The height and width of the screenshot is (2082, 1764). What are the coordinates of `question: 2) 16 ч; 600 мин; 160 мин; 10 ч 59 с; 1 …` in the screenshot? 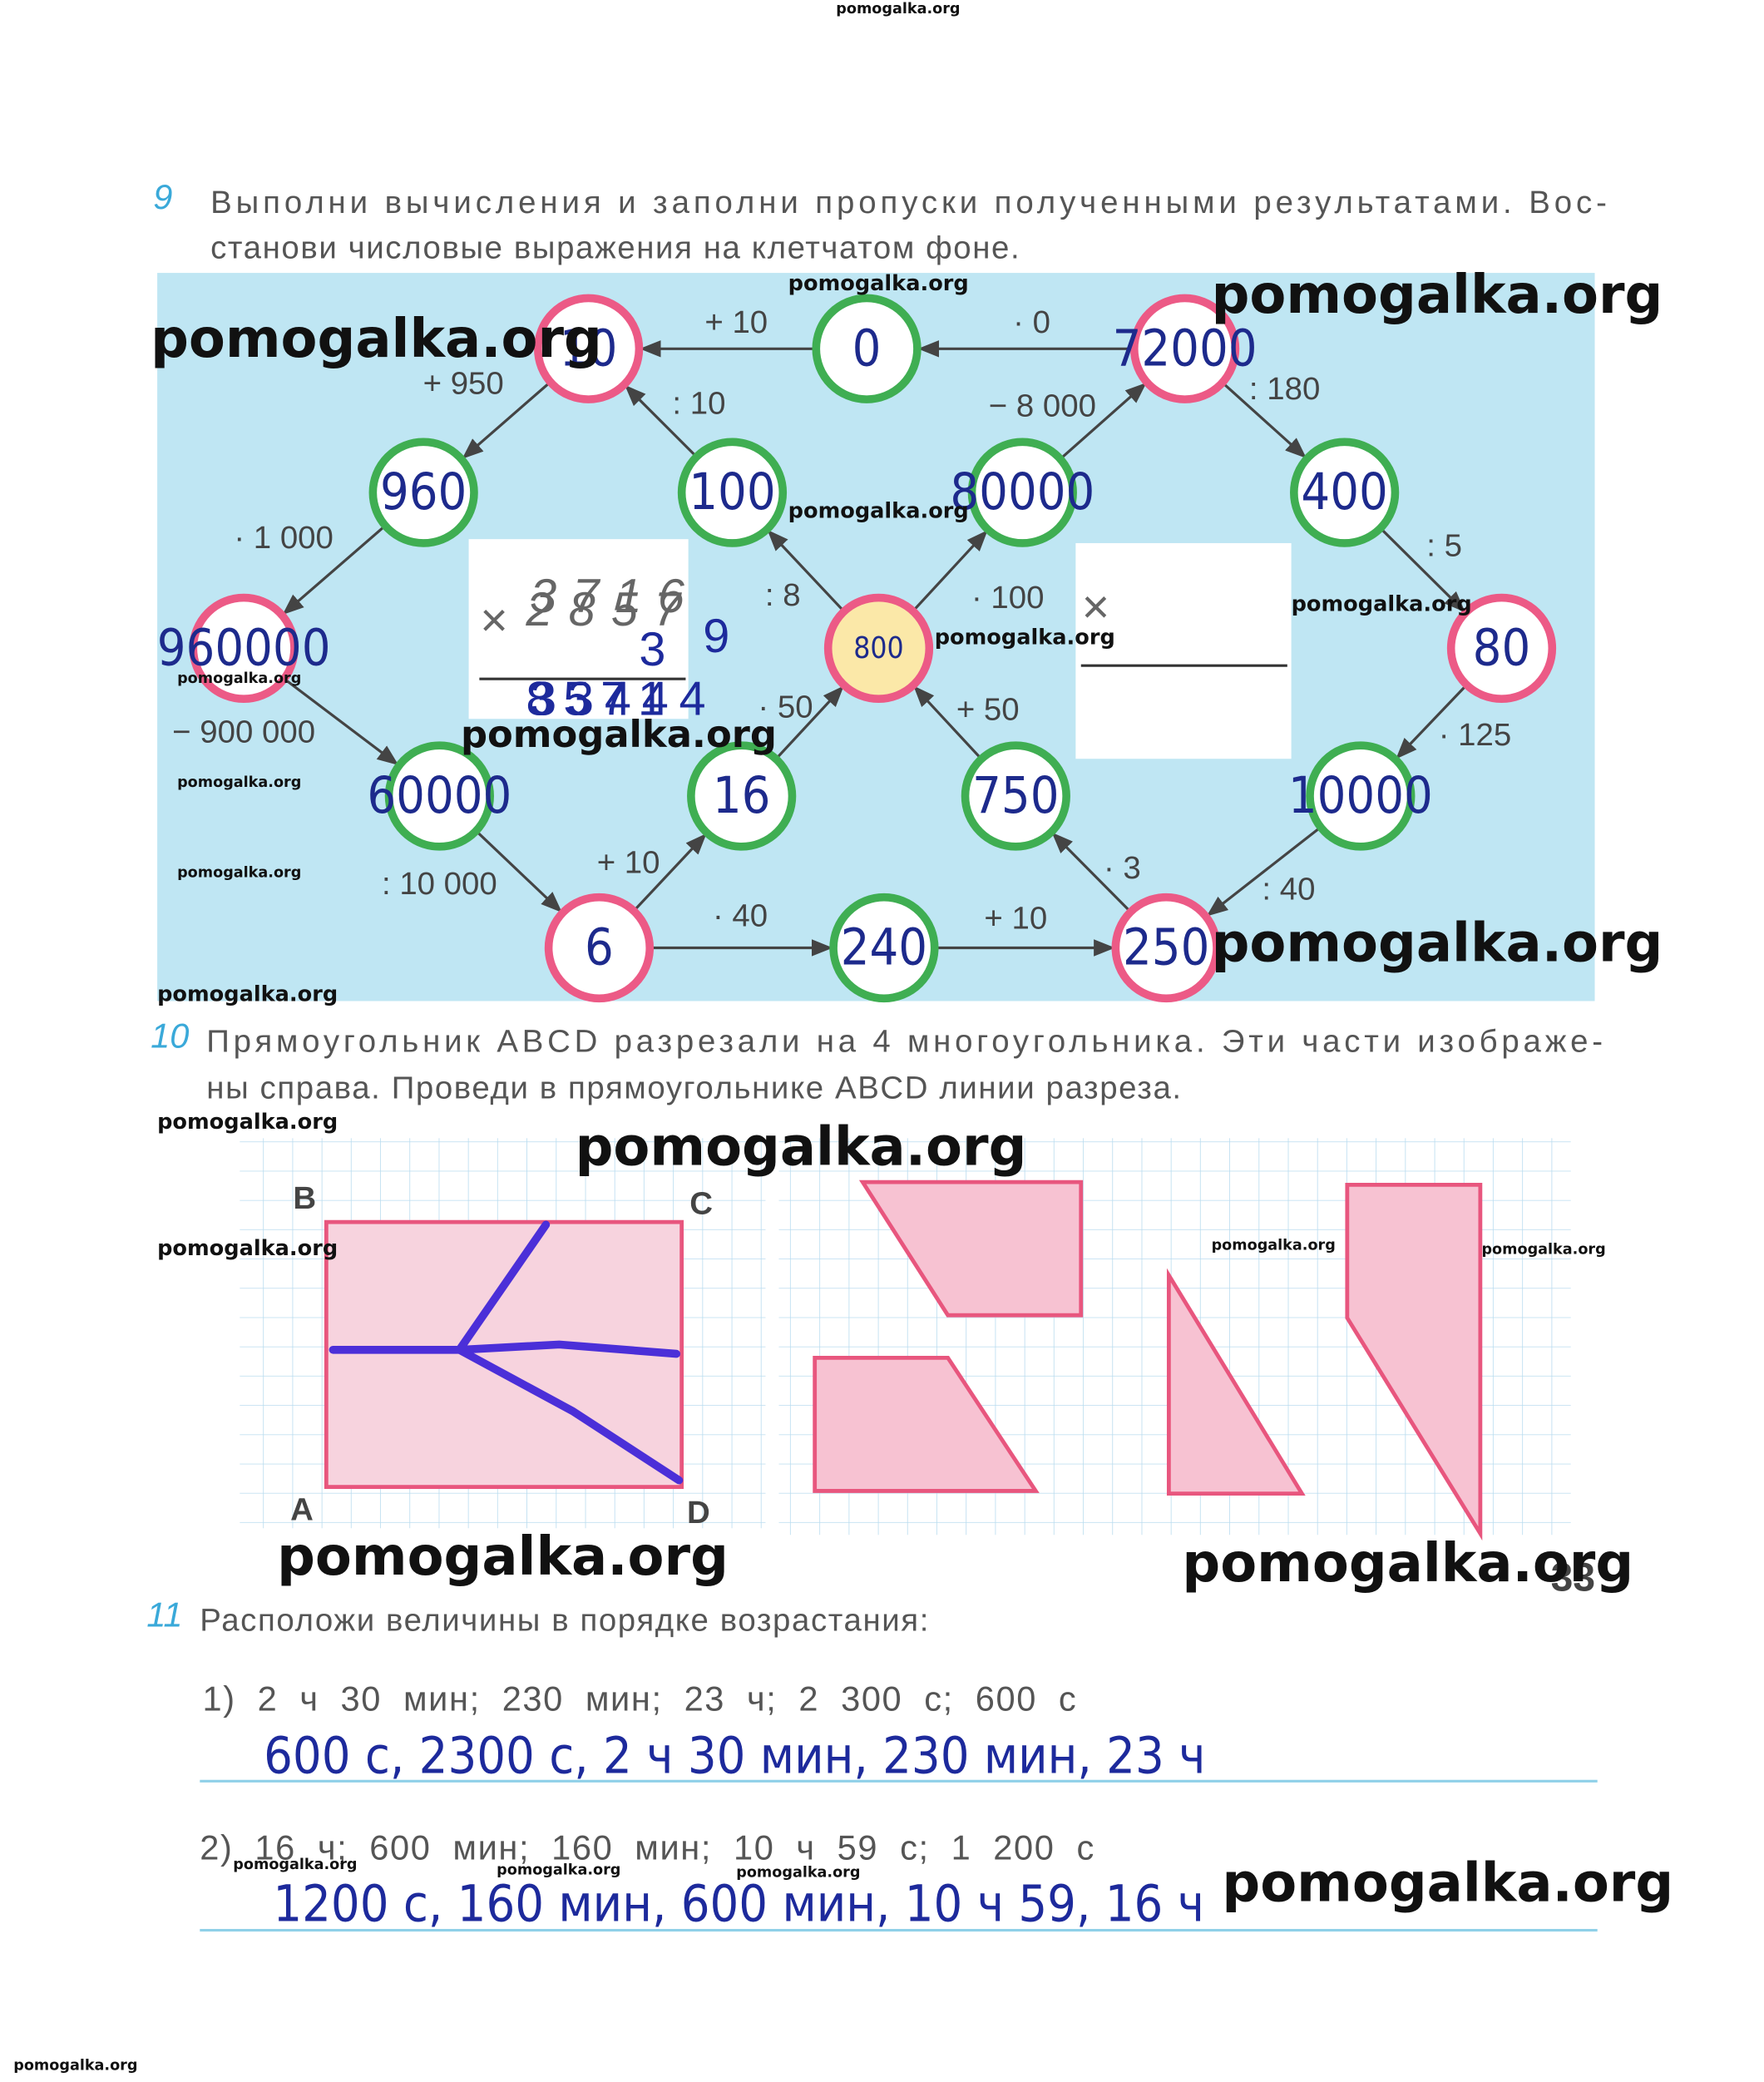 It's located at (647, 1847).